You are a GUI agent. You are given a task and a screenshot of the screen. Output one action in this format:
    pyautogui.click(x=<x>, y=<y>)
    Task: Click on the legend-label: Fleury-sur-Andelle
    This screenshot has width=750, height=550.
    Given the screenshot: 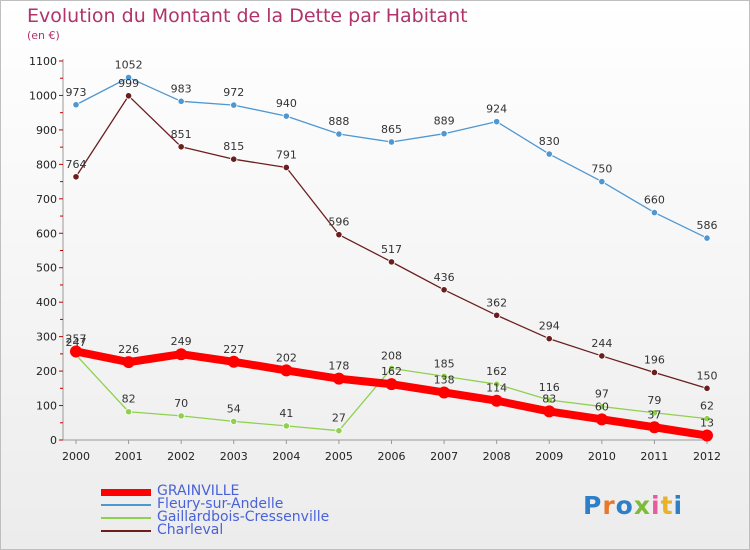 What is the action you would take?
    pyautogui.click(x=220, y=504)
    